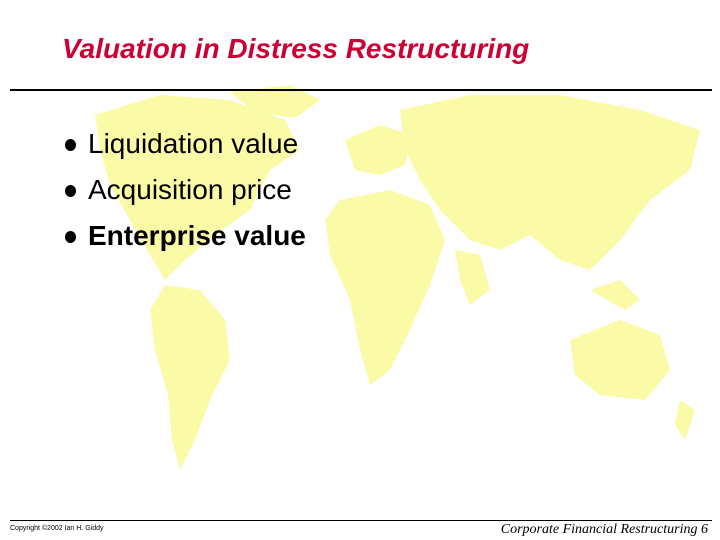 Image resolution: width=720 pixels, height=540 pixels. What do you see at coordinates (197, 235) in the screenshot?
I see `bullet-text: Enterprise value` at bounding box center [197, 235].